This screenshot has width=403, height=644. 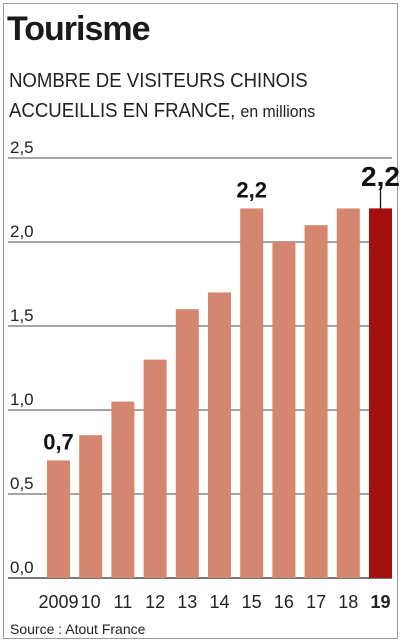 I want to click on x-tick-label: 11, so click(x=123, y=602).